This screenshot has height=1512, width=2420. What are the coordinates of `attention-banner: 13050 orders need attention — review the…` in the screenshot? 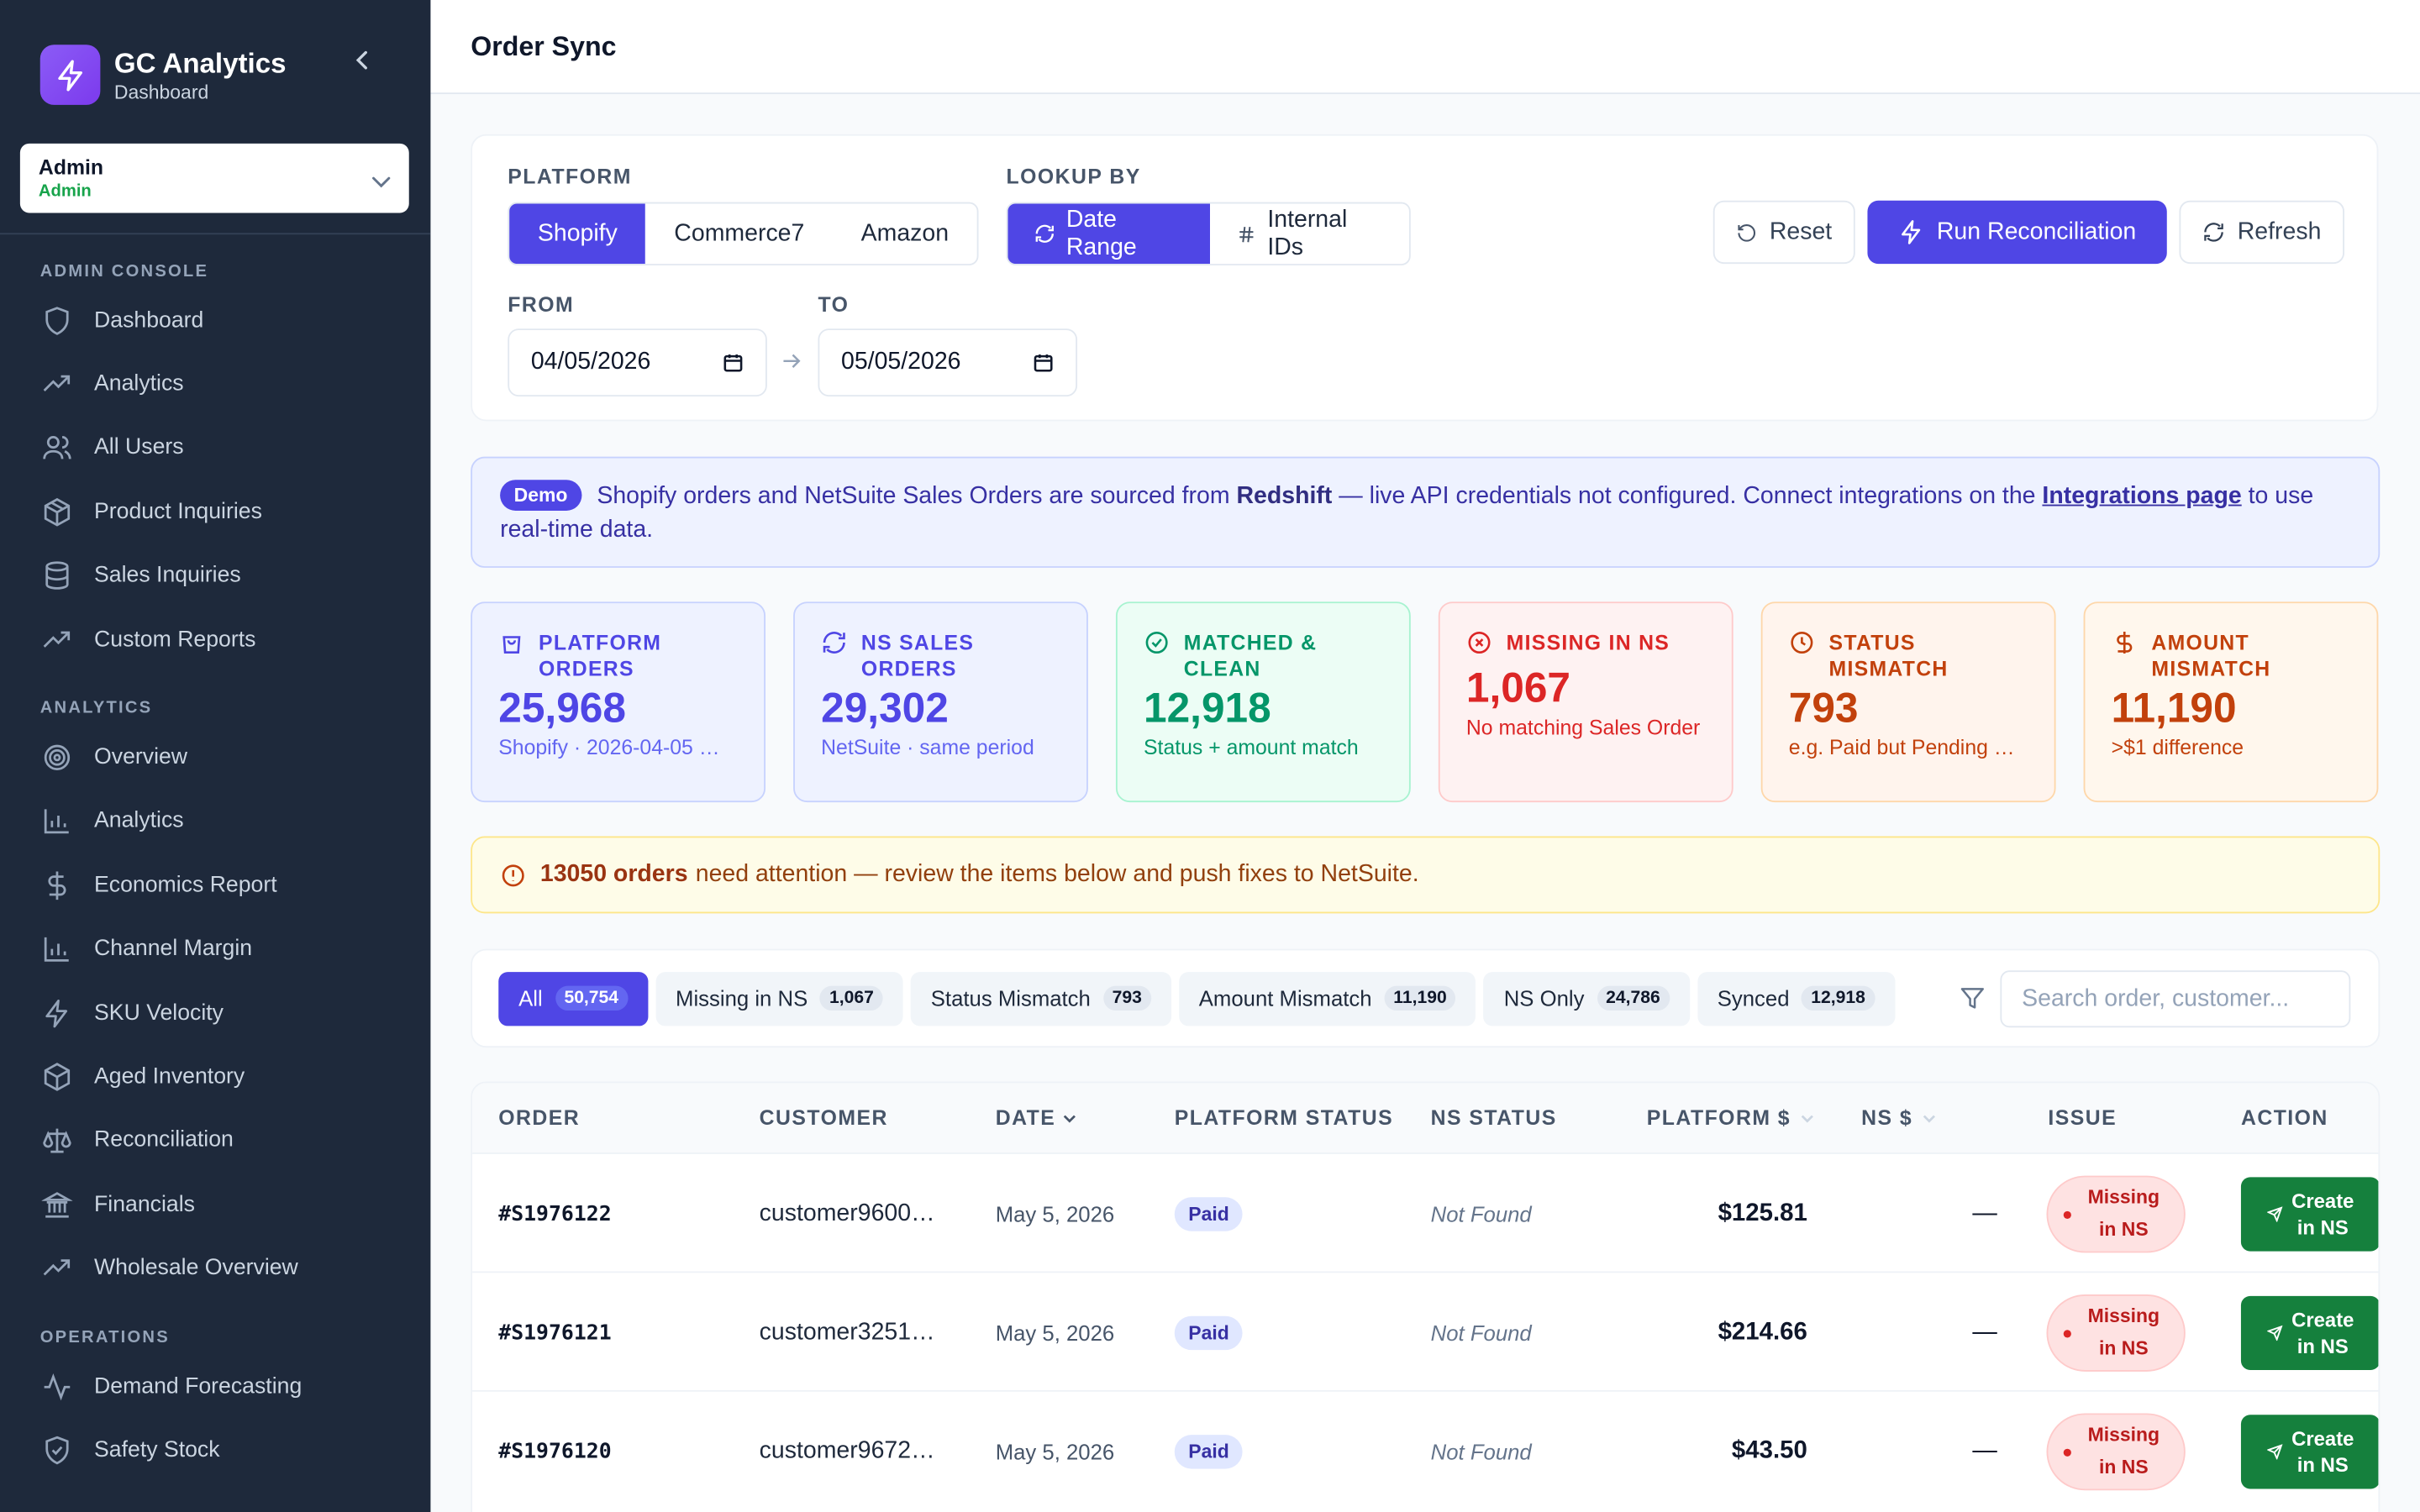 It's located at (1426, 875).